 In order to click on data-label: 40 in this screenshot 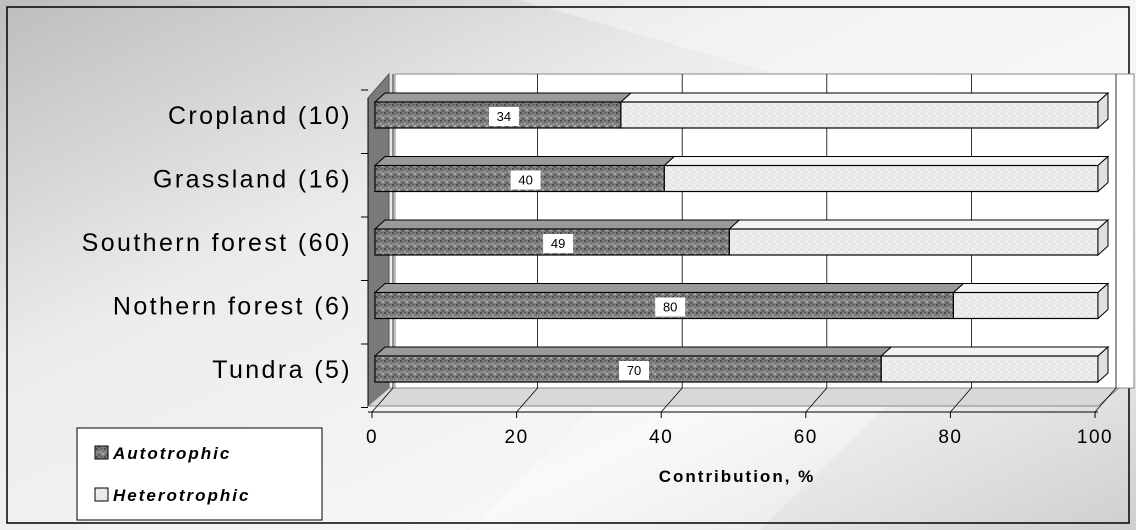, I will do `click(525, 180)`.